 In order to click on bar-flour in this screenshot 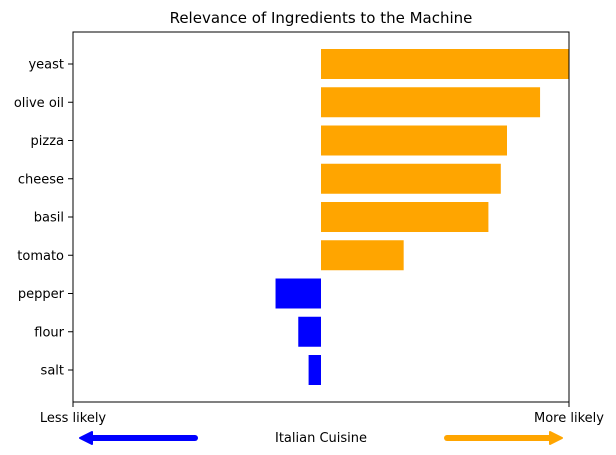, I will do `click(309, 331)`.